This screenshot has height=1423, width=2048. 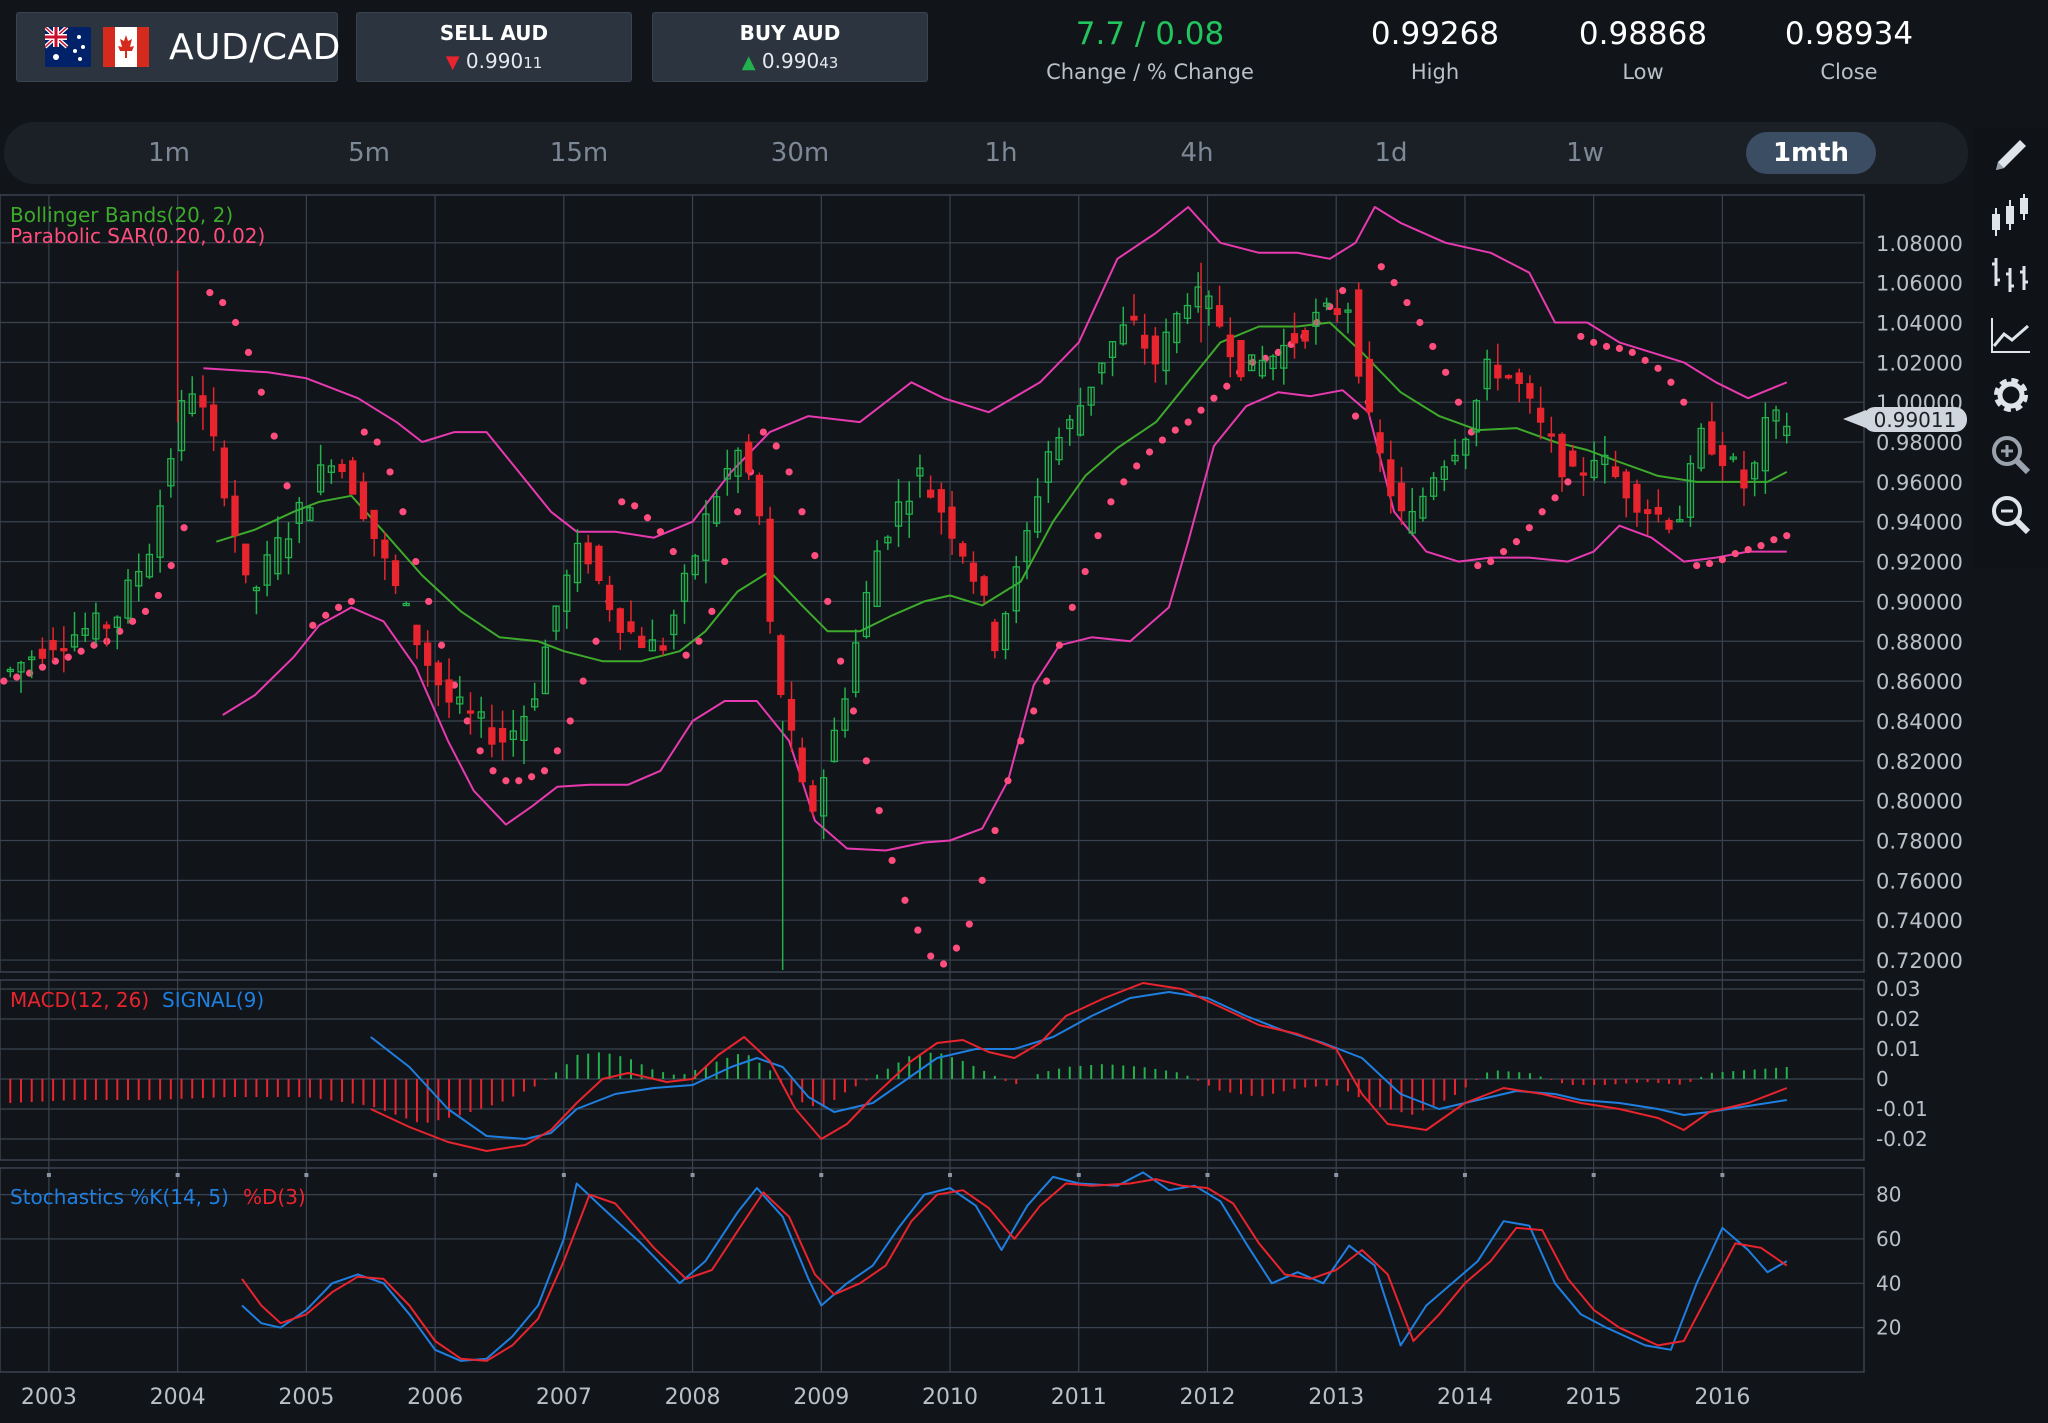 What do you see at coordinates (800, 153) in the screenshot?
I see `timeframe-30m: 30m` at bounding box center [800, 153].